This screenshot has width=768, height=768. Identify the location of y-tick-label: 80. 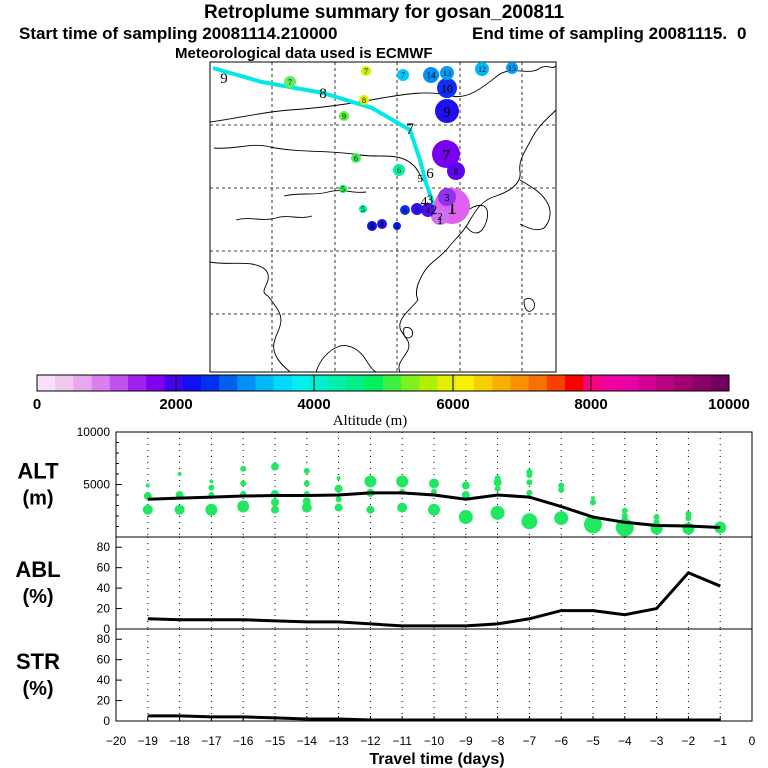
(104, 639).